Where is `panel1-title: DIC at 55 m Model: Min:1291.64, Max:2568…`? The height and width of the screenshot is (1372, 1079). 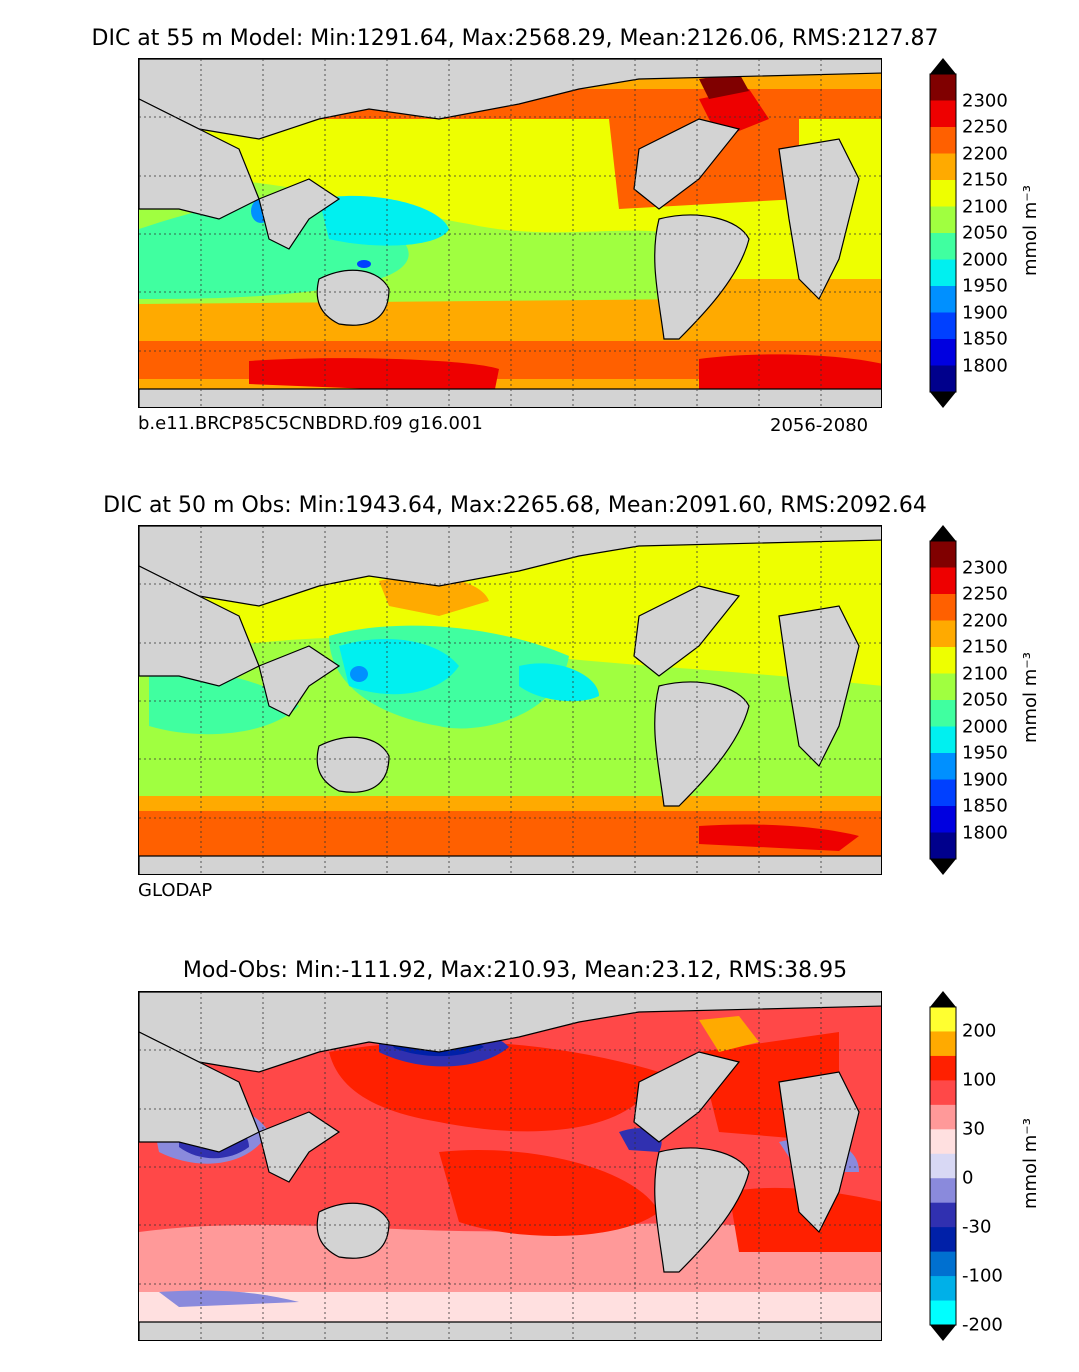
panel1-title: DIC at 55 m Model: Min:1291.64, Max:2568… is located at coordinates (515, 38).